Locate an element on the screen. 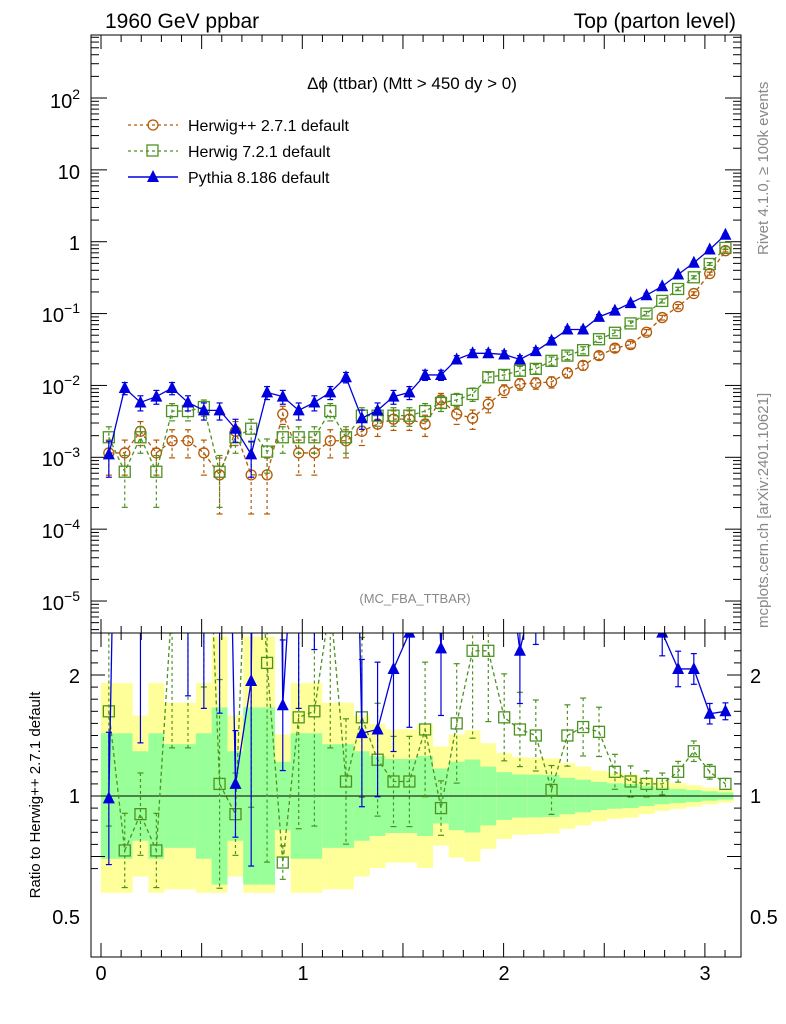 The width and height of the screenshot is (786, 1024). ratio-tick-label-2-right: 2 is located at coordinates (755, 677).